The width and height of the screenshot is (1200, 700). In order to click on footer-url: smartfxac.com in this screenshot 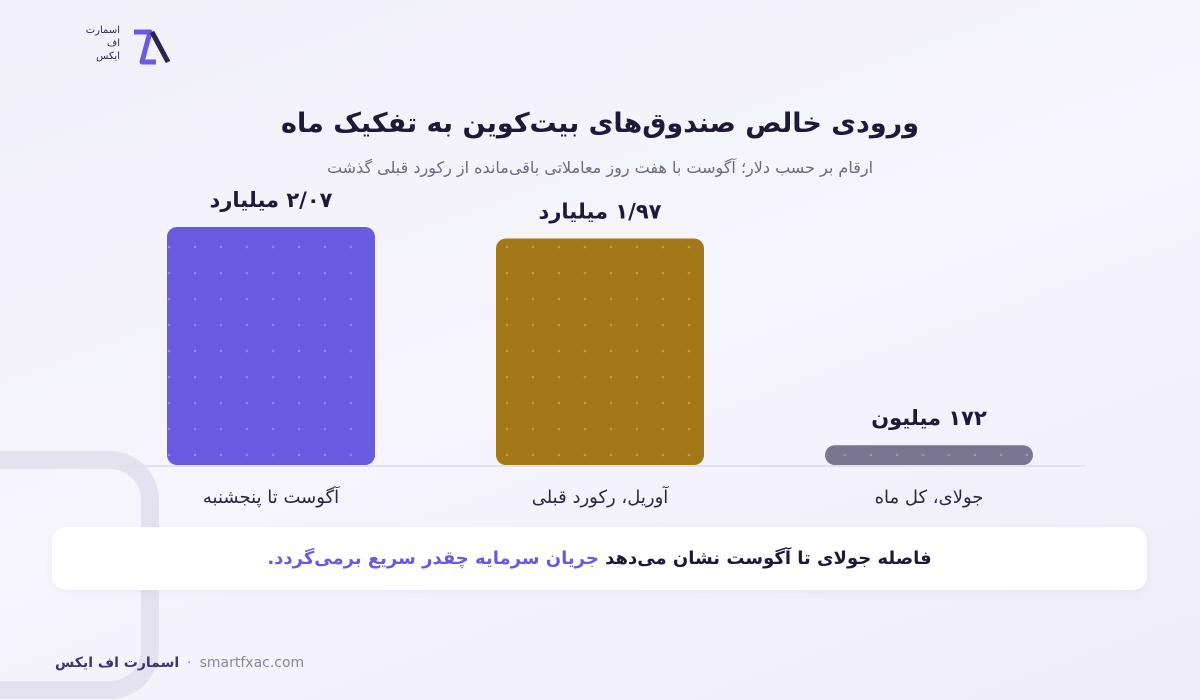, I will do `click(252, 663)`.